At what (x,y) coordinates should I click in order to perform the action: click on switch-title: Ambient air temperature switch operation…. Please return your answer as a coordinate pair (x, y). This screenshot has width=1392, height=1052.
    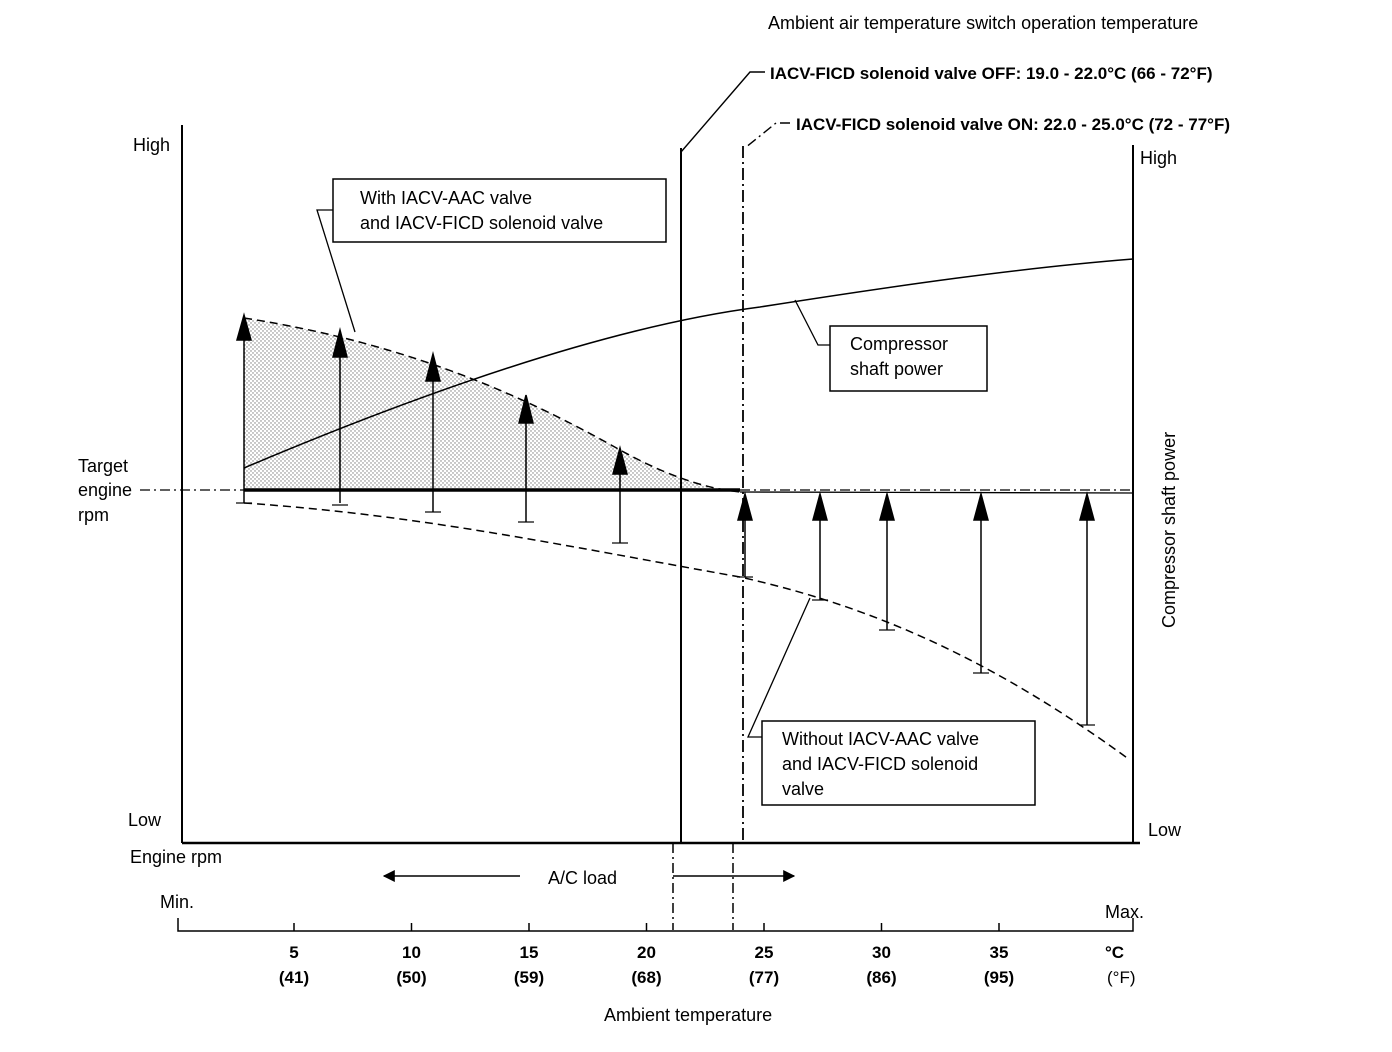
    Looking at the image, I should click on (983, 23).